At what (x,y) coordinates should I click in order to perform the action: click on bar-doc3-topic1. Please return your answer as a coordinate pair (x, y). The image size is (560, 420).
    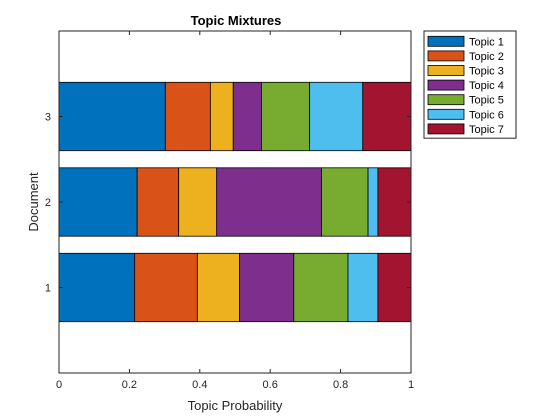
    Looking at the image, I should click on (112, 116).